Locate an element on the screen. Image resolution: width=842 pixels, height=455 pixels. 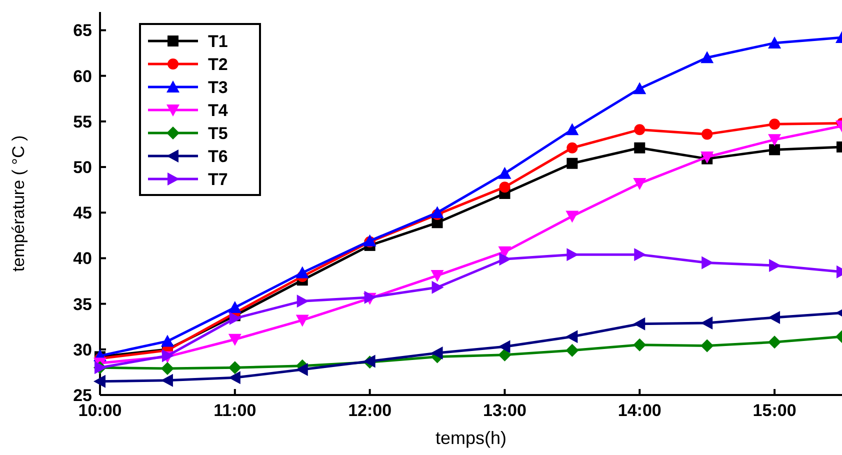
legend-label: T3 is located at coordinates (218, 87).